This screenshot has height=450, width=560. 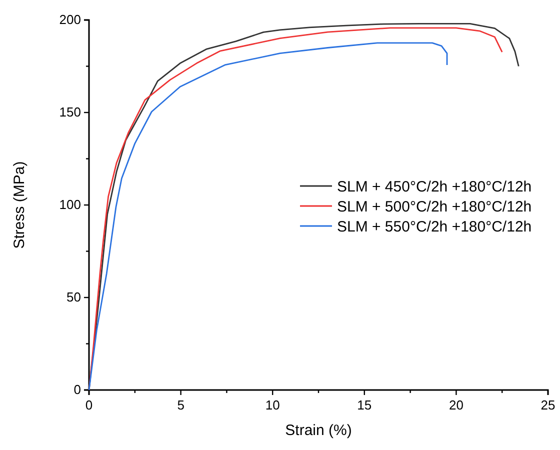 I want to click on y-tick-label: 150, so click(x=70, y=112).